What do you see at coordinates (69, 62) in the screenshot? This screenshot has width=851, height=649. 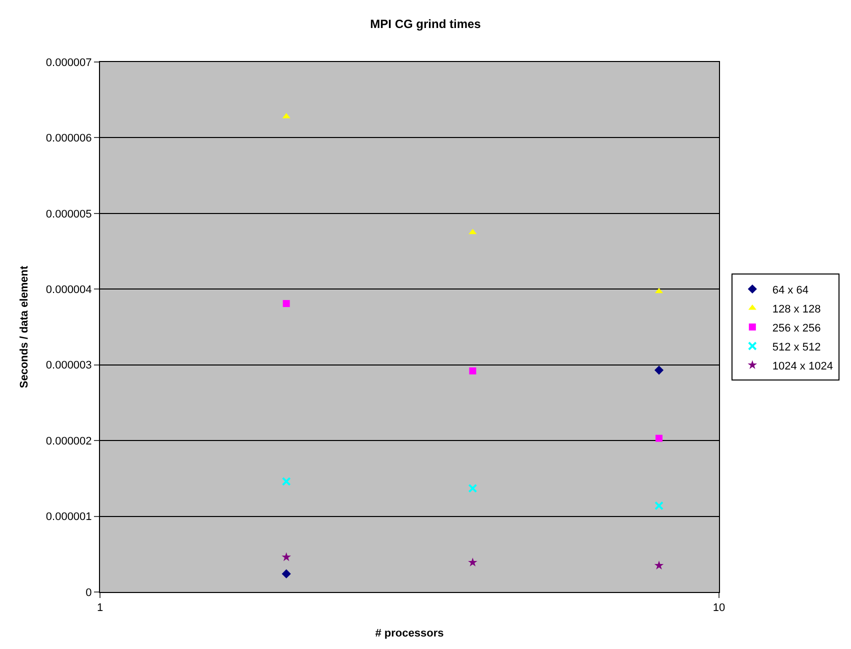 I see `y-tick-label: 0.000007` at bounding box center [69, 62].